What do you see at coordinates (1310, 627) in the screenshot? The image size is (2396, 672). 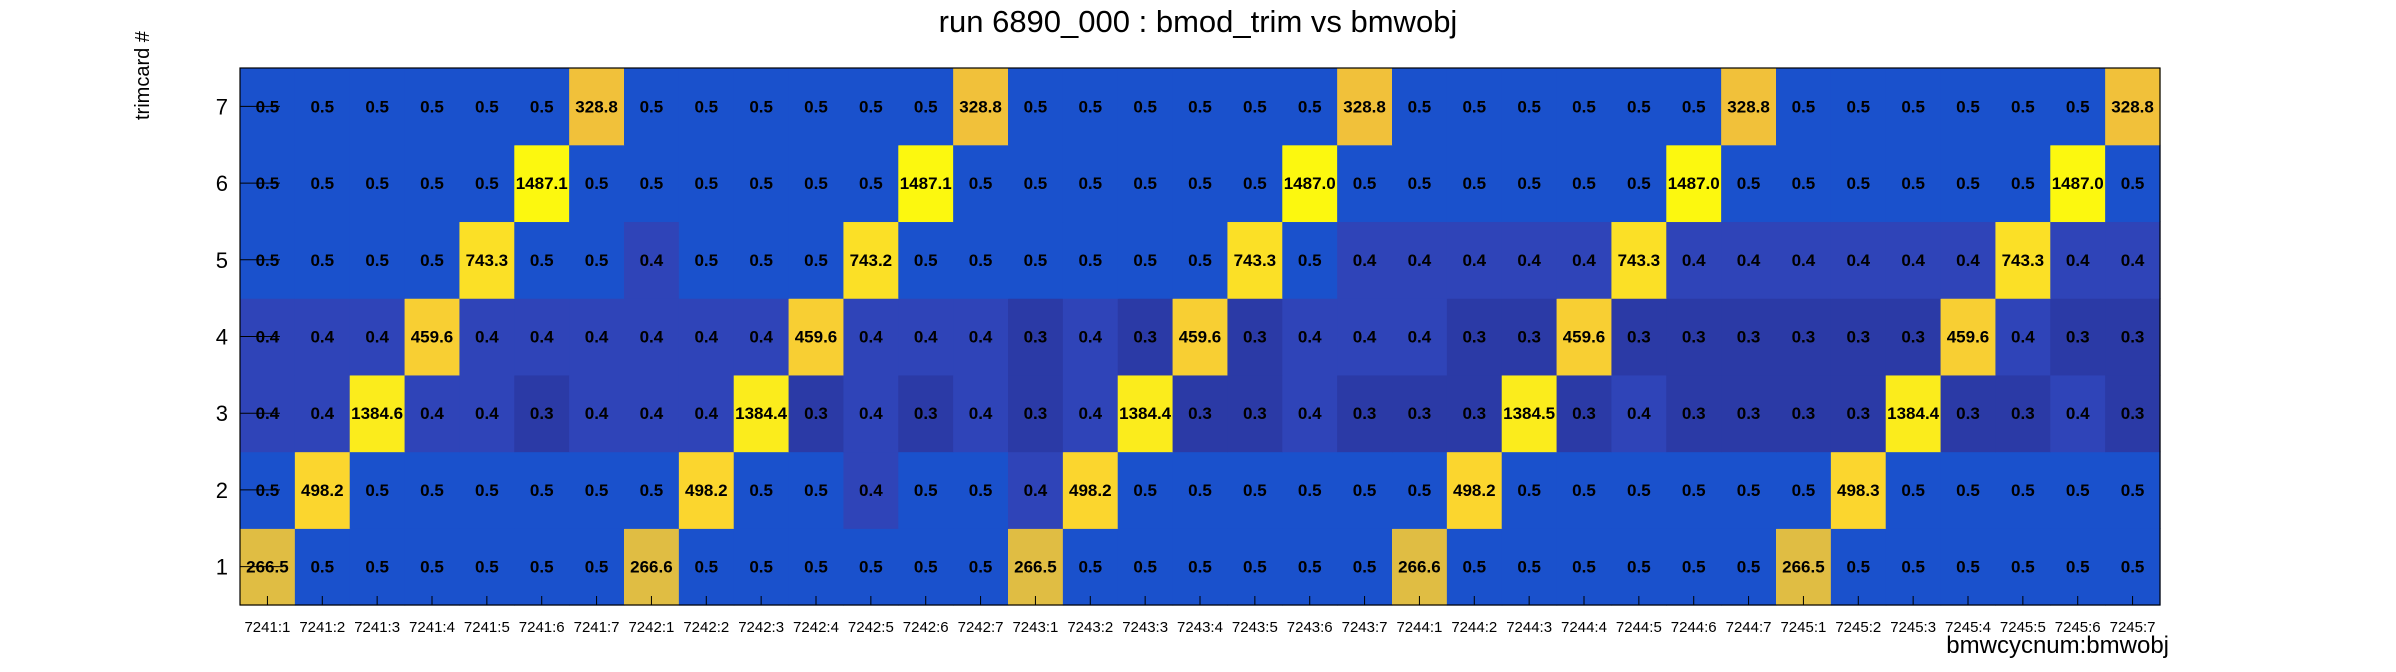 I see `x-tick-label: 7243:6` at bounding box center [1310, 627].